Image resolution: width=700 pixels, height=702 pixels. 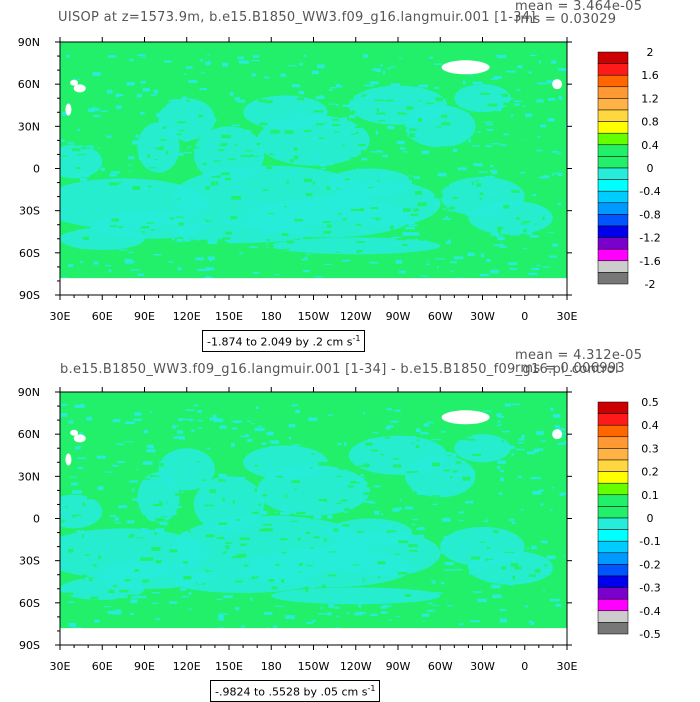 What do you see at coordinates (650, 145) in the screenshot?
I see `colorbar-label: 0.4` at bounding box center [650, 145].